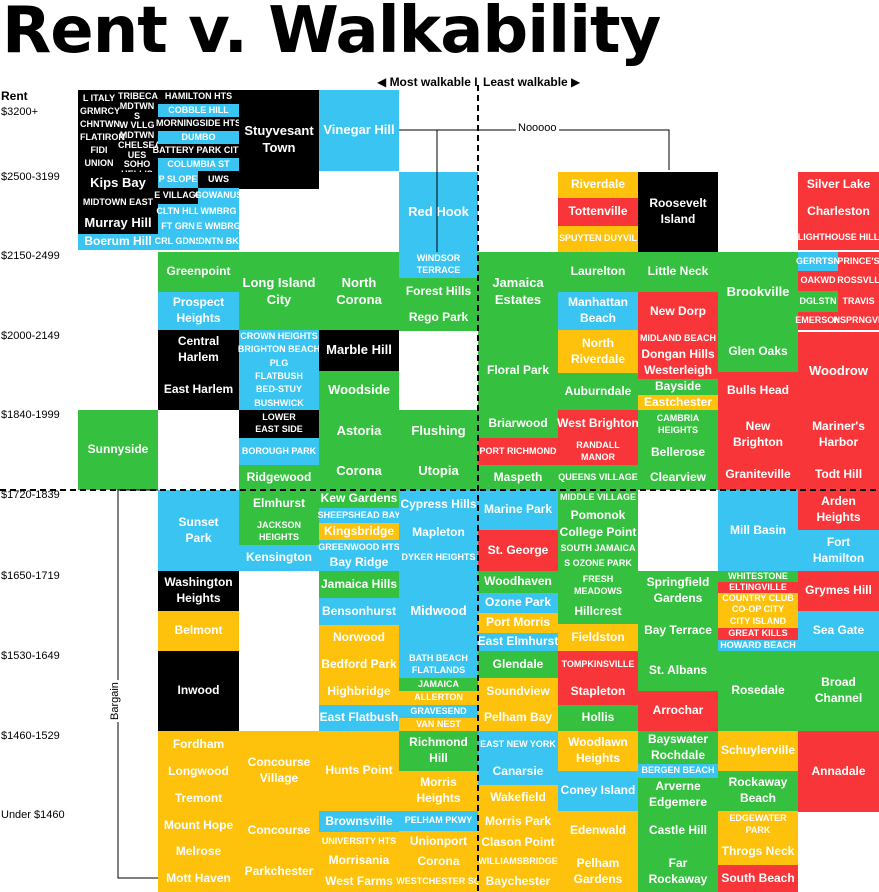  I want to click on neighborhood-label: Tremont, so click(198, 797).